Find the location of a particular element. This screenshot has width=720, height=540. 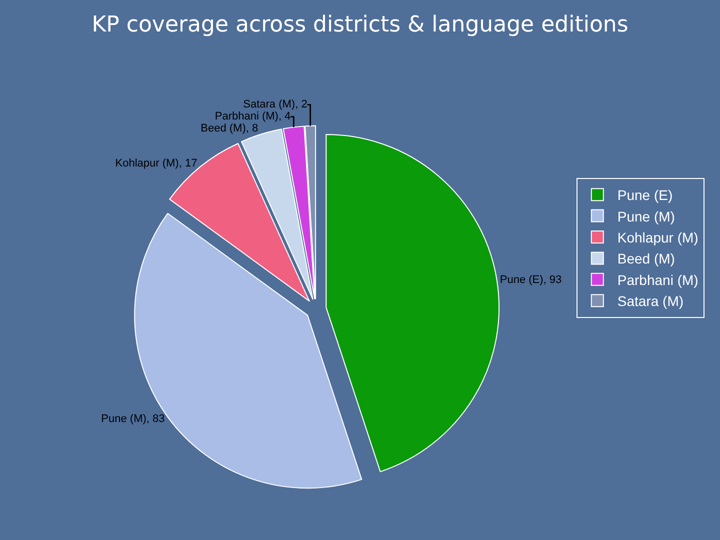

legend-label: Beed (M) is located at coordinates (646, 258).